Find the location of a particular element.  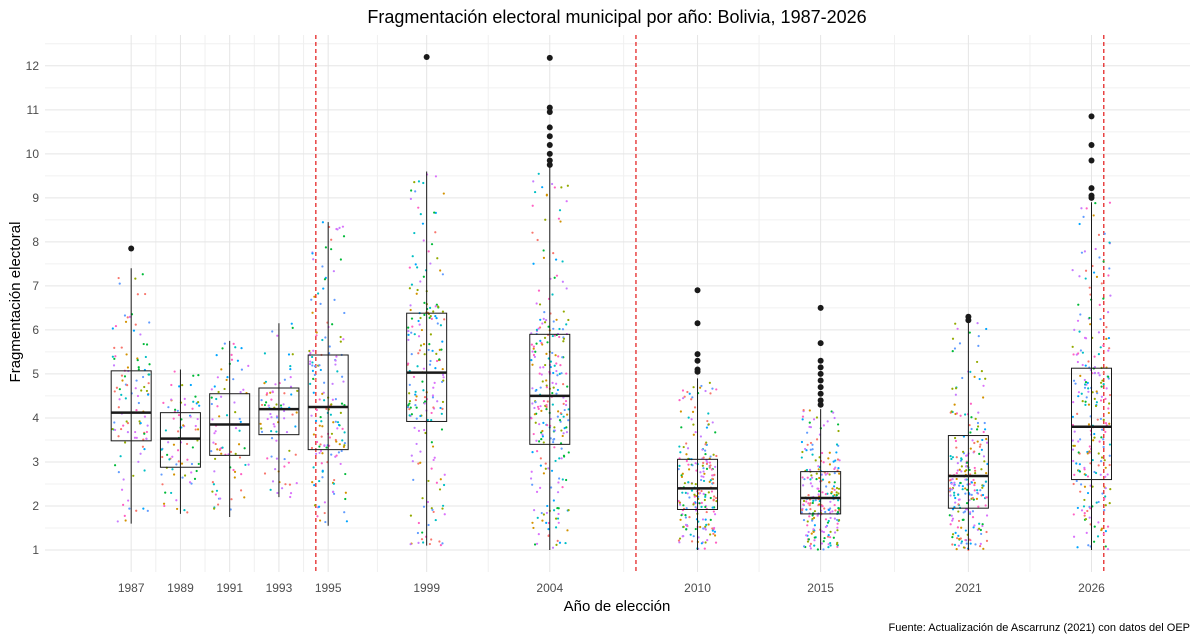

x-axis-label: Año de elección is located at coordinates (617, 606).